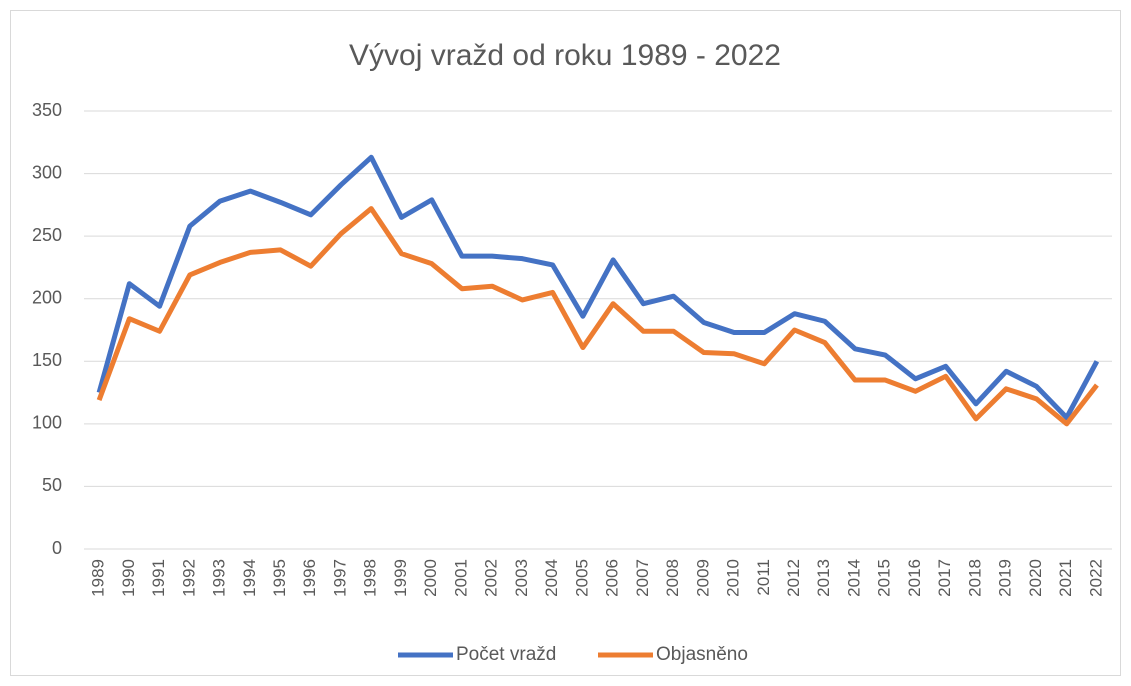  Describe the element at coordinates (551, 578) in the screenshot. I see `x-tick-label: 2004` at that location.